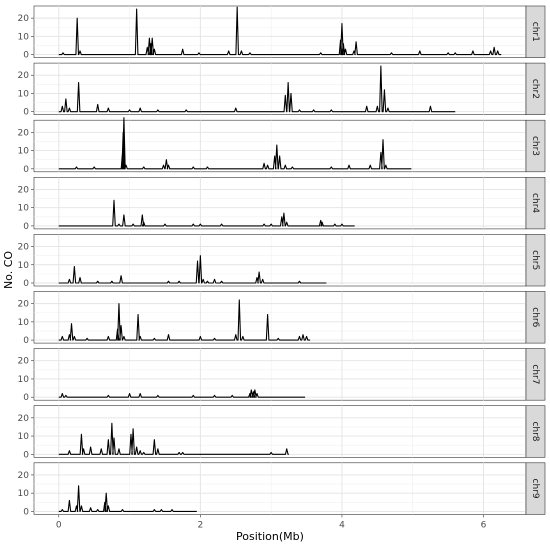  I want to click on facet-strip-label: chr3, so click(535, 146).